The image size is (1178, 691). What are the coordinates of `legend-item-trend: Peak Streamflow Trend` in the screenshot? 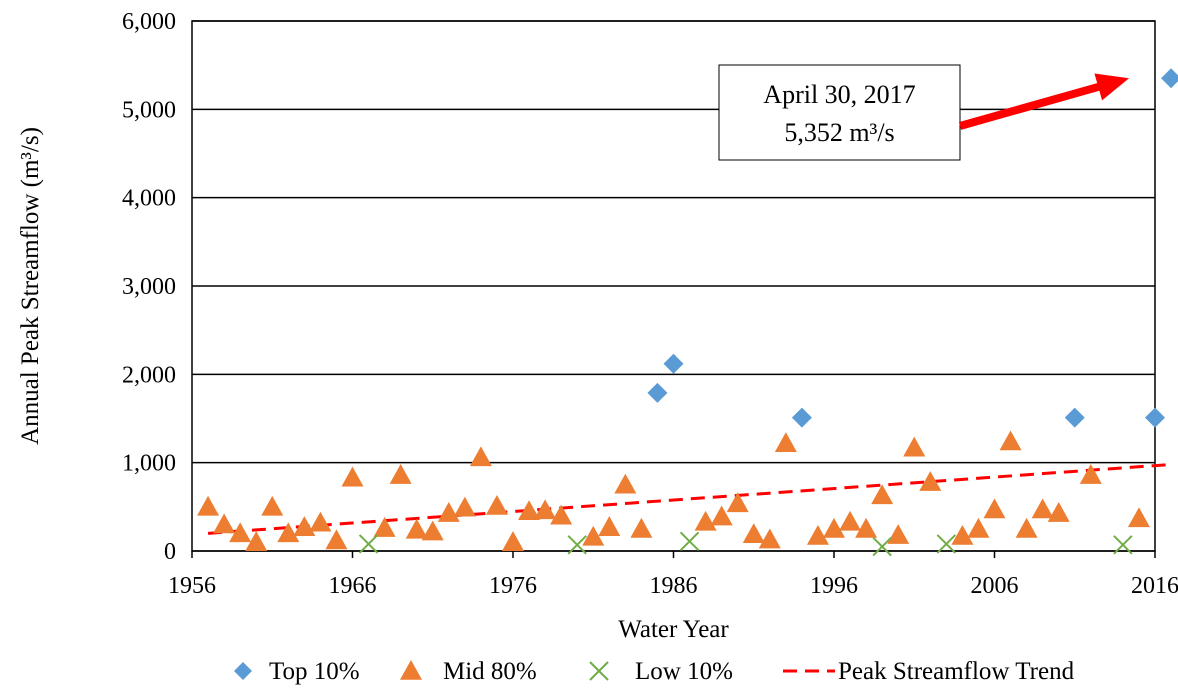 It's located at (929, 671).